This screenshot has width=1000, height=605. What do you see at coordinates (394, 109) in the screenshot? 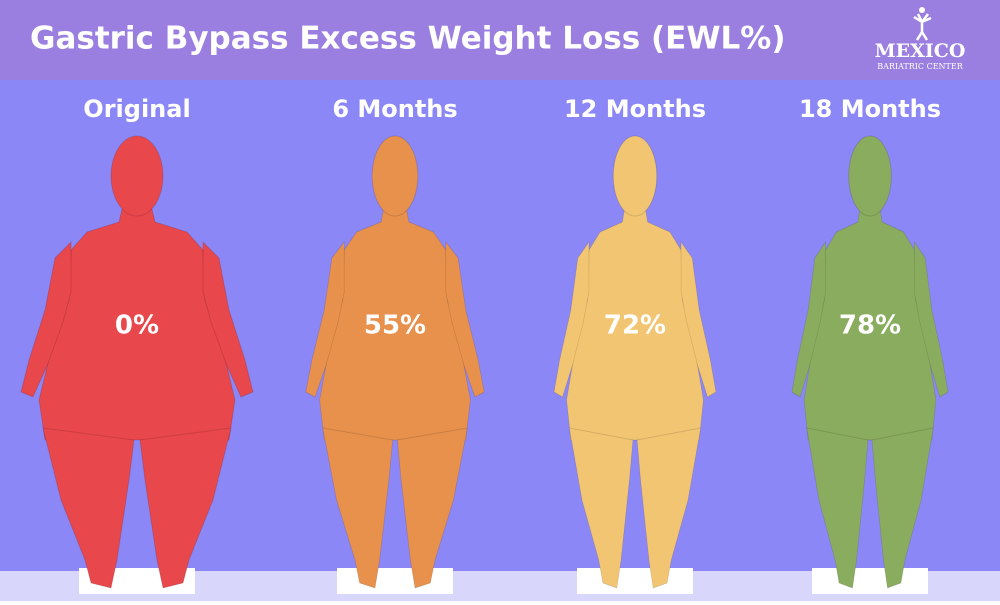
I see `category-label: 6 Months` at bounding box center [394, 109].